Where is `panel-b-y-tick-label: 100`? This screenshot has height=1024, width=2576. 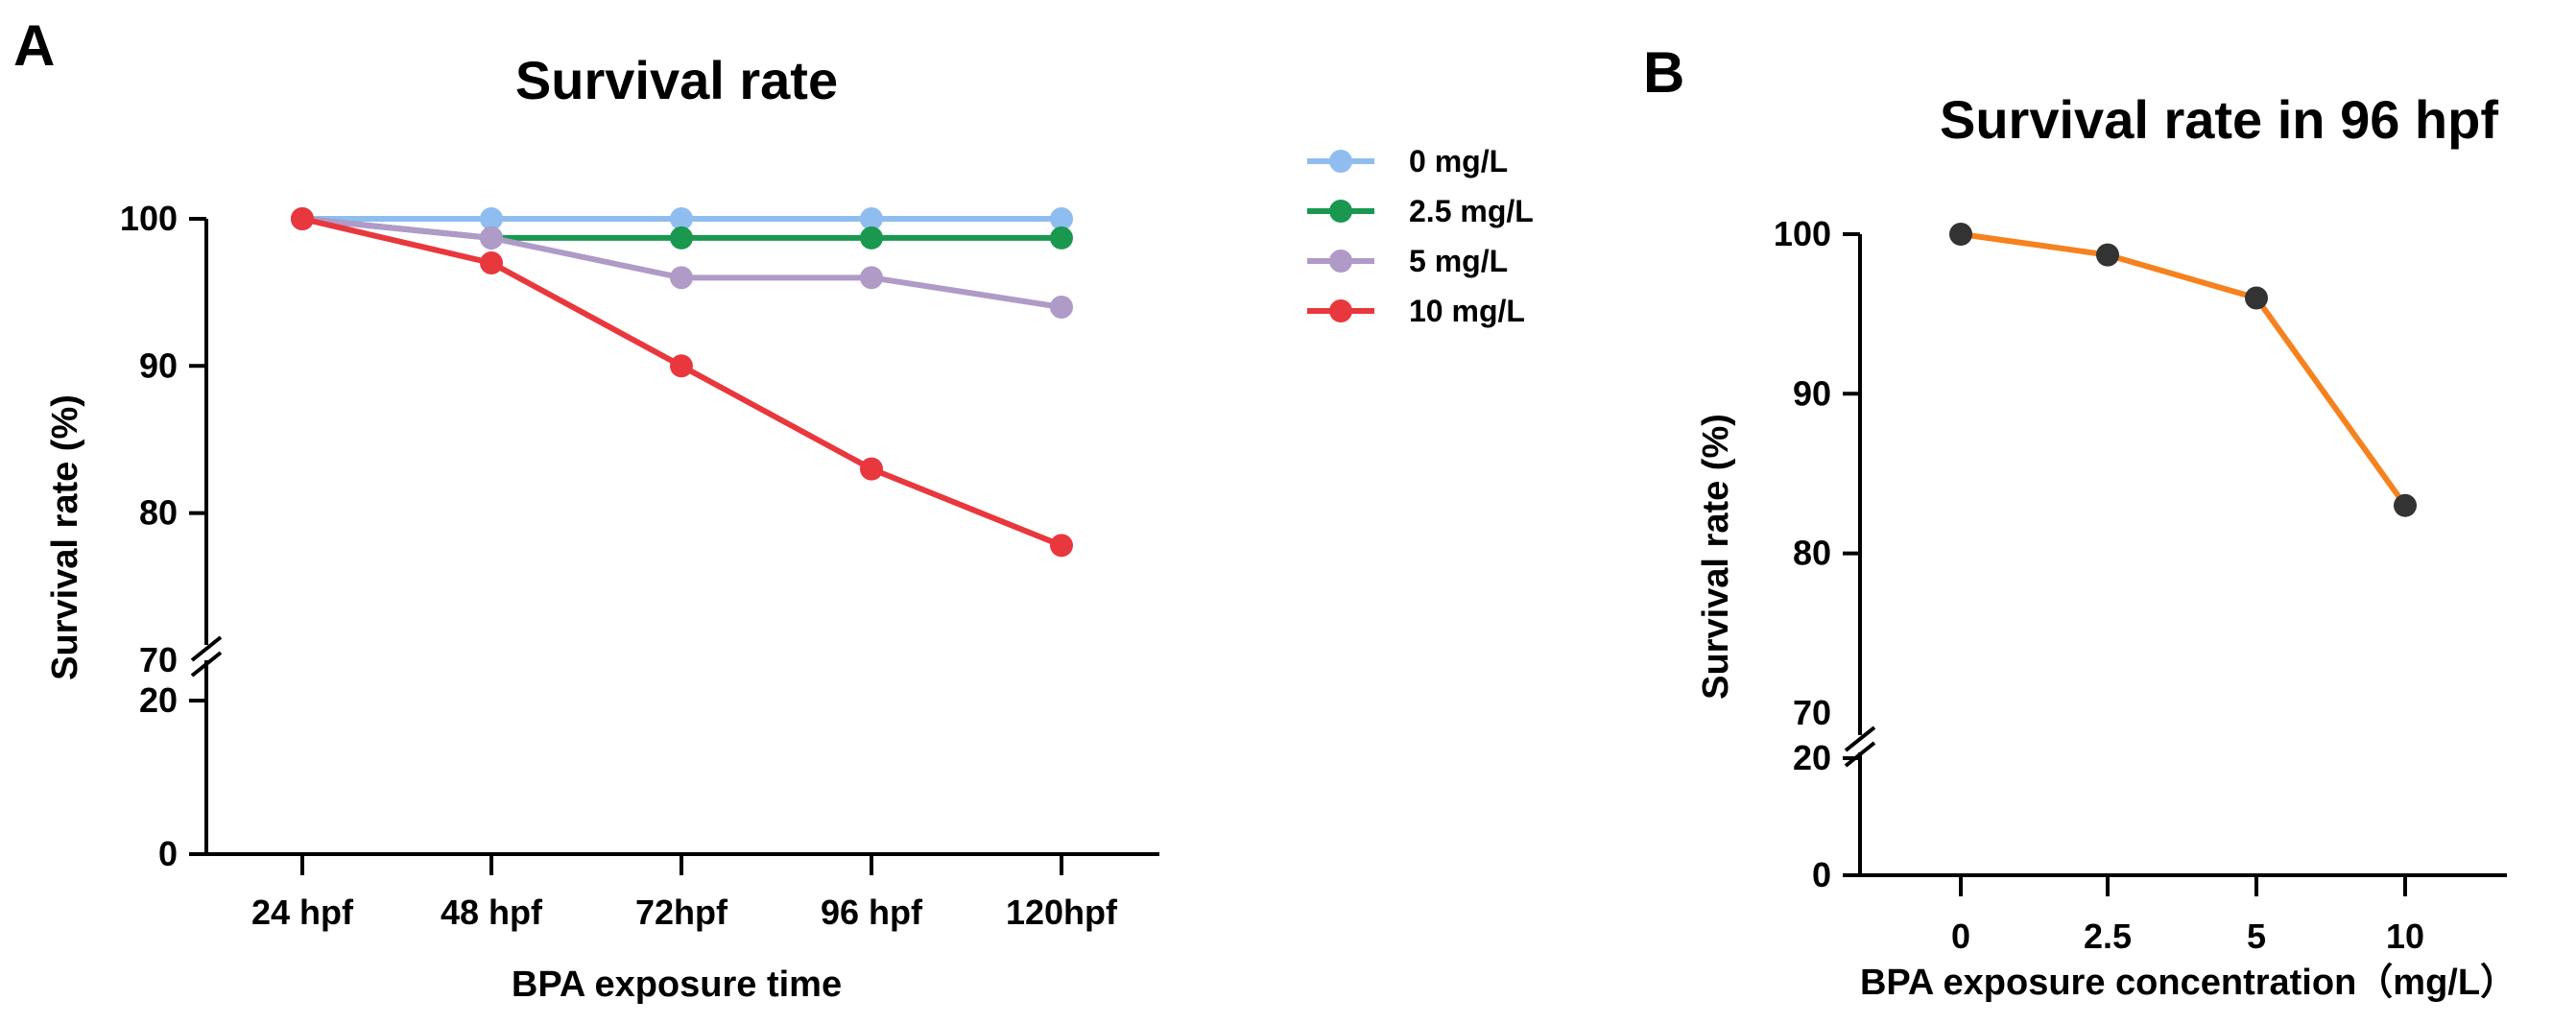 panel-b-y-tick-label: 100 is located at coordinates (1802, 233).